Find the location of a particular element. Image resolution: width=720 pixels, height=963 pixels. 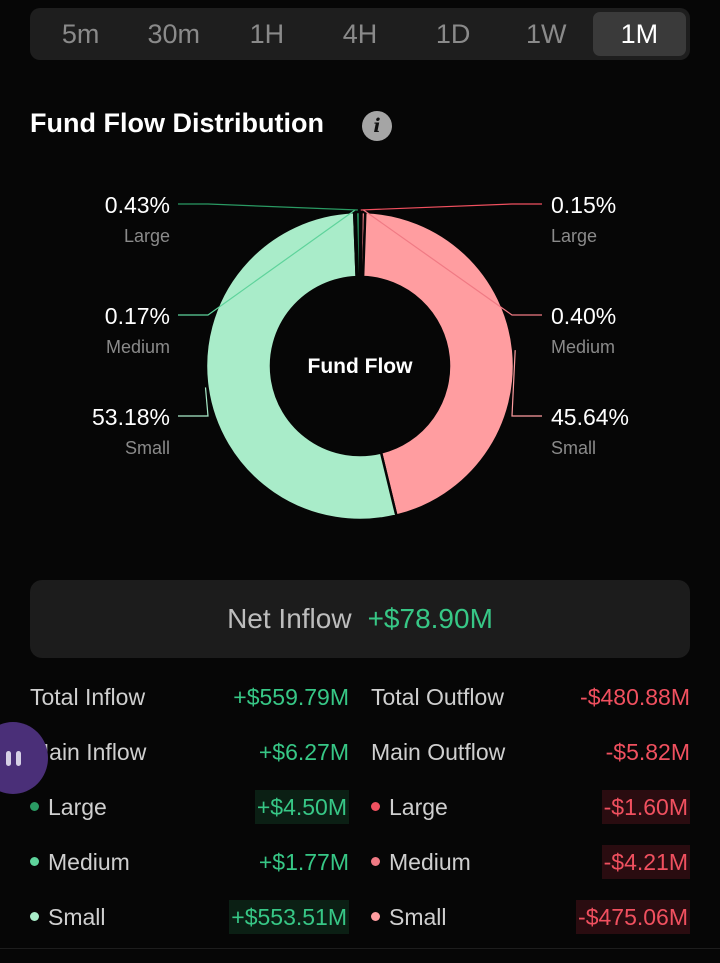

slice-outflow-medium-label: Medium is located at coordinates (583, 347).